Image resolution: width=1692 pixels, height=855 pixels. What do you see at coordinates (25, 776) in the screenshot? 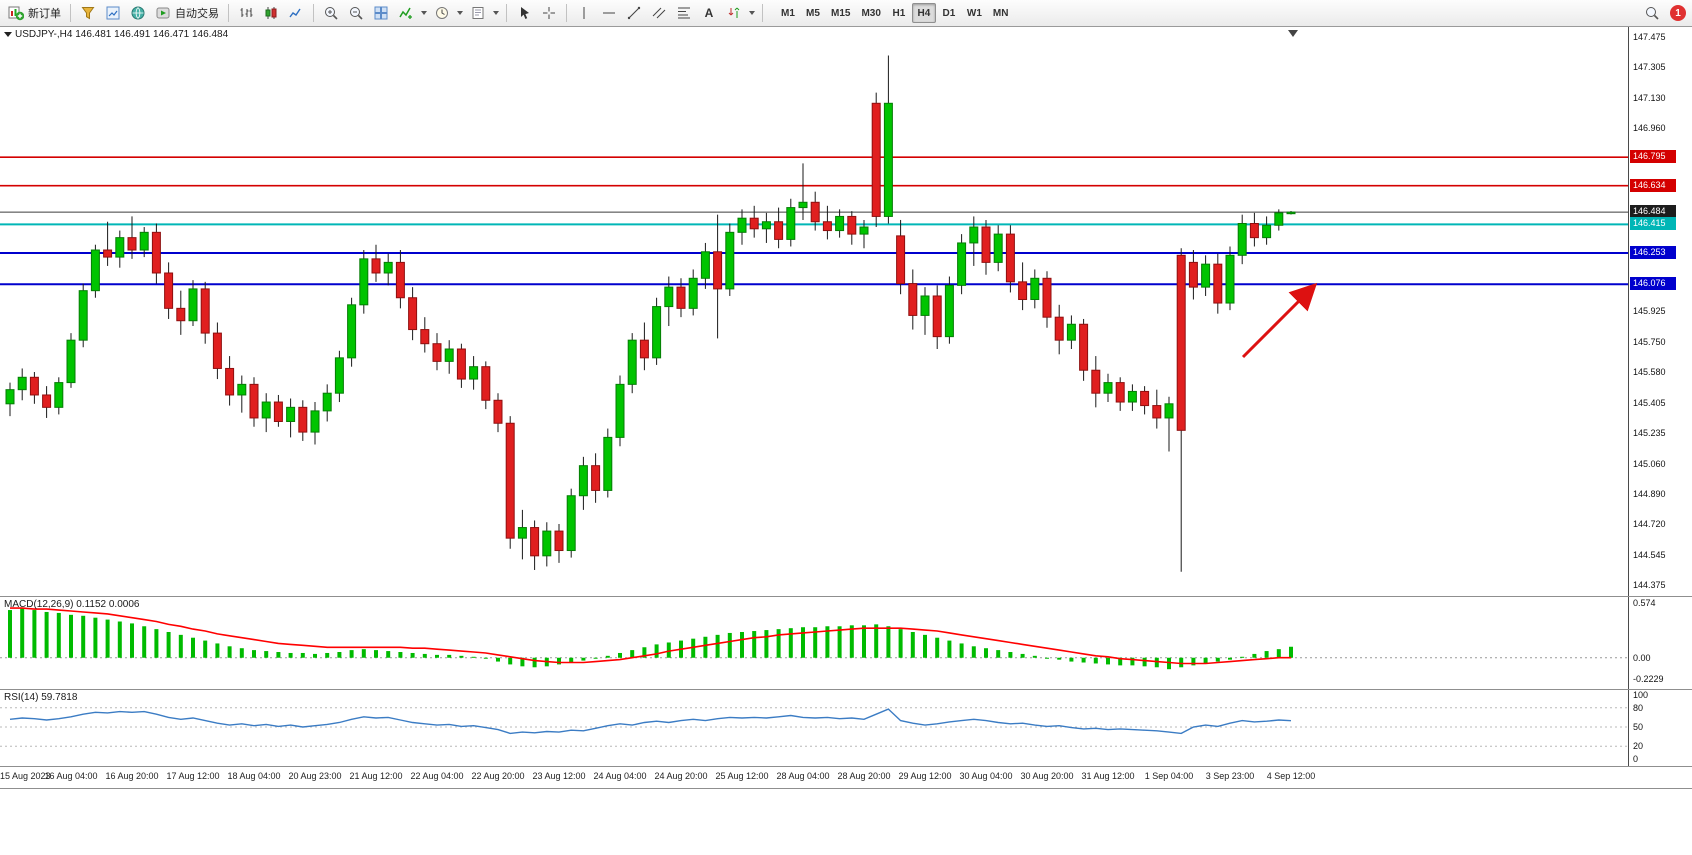
I see `time-axis-label: 15 Aug 2023` at bounding box center [25, 776].